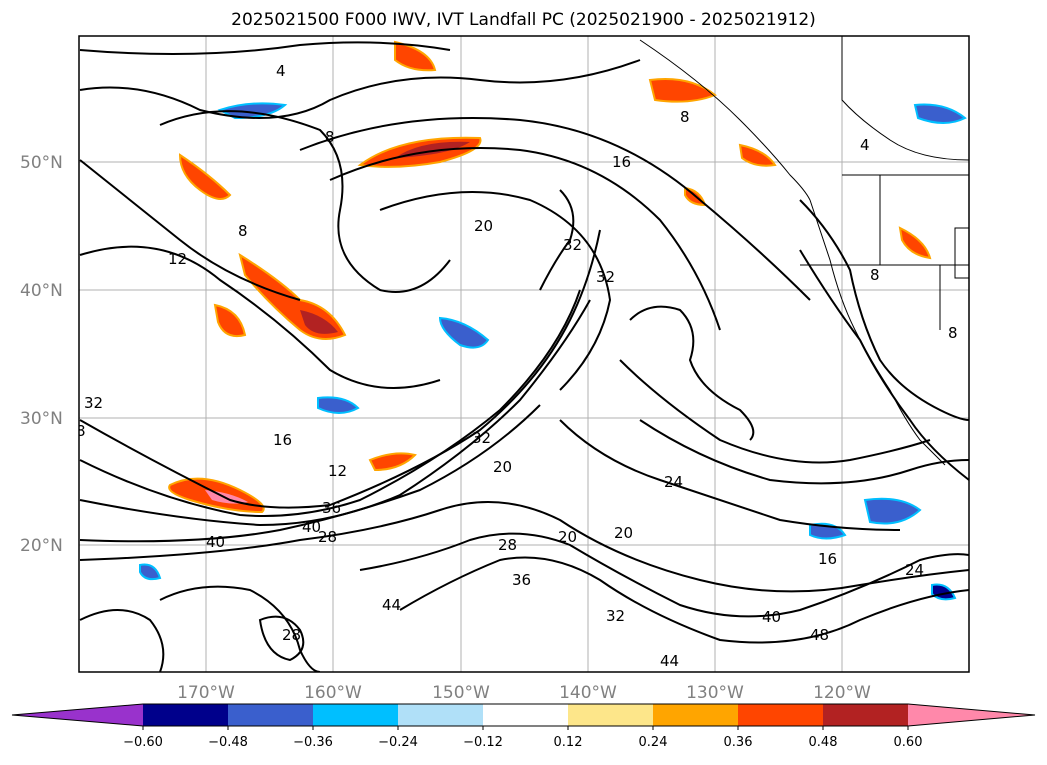  Describe the element at coordinates (41, 546) in the screenshot. I see `lat-label: 20°N` at that location.